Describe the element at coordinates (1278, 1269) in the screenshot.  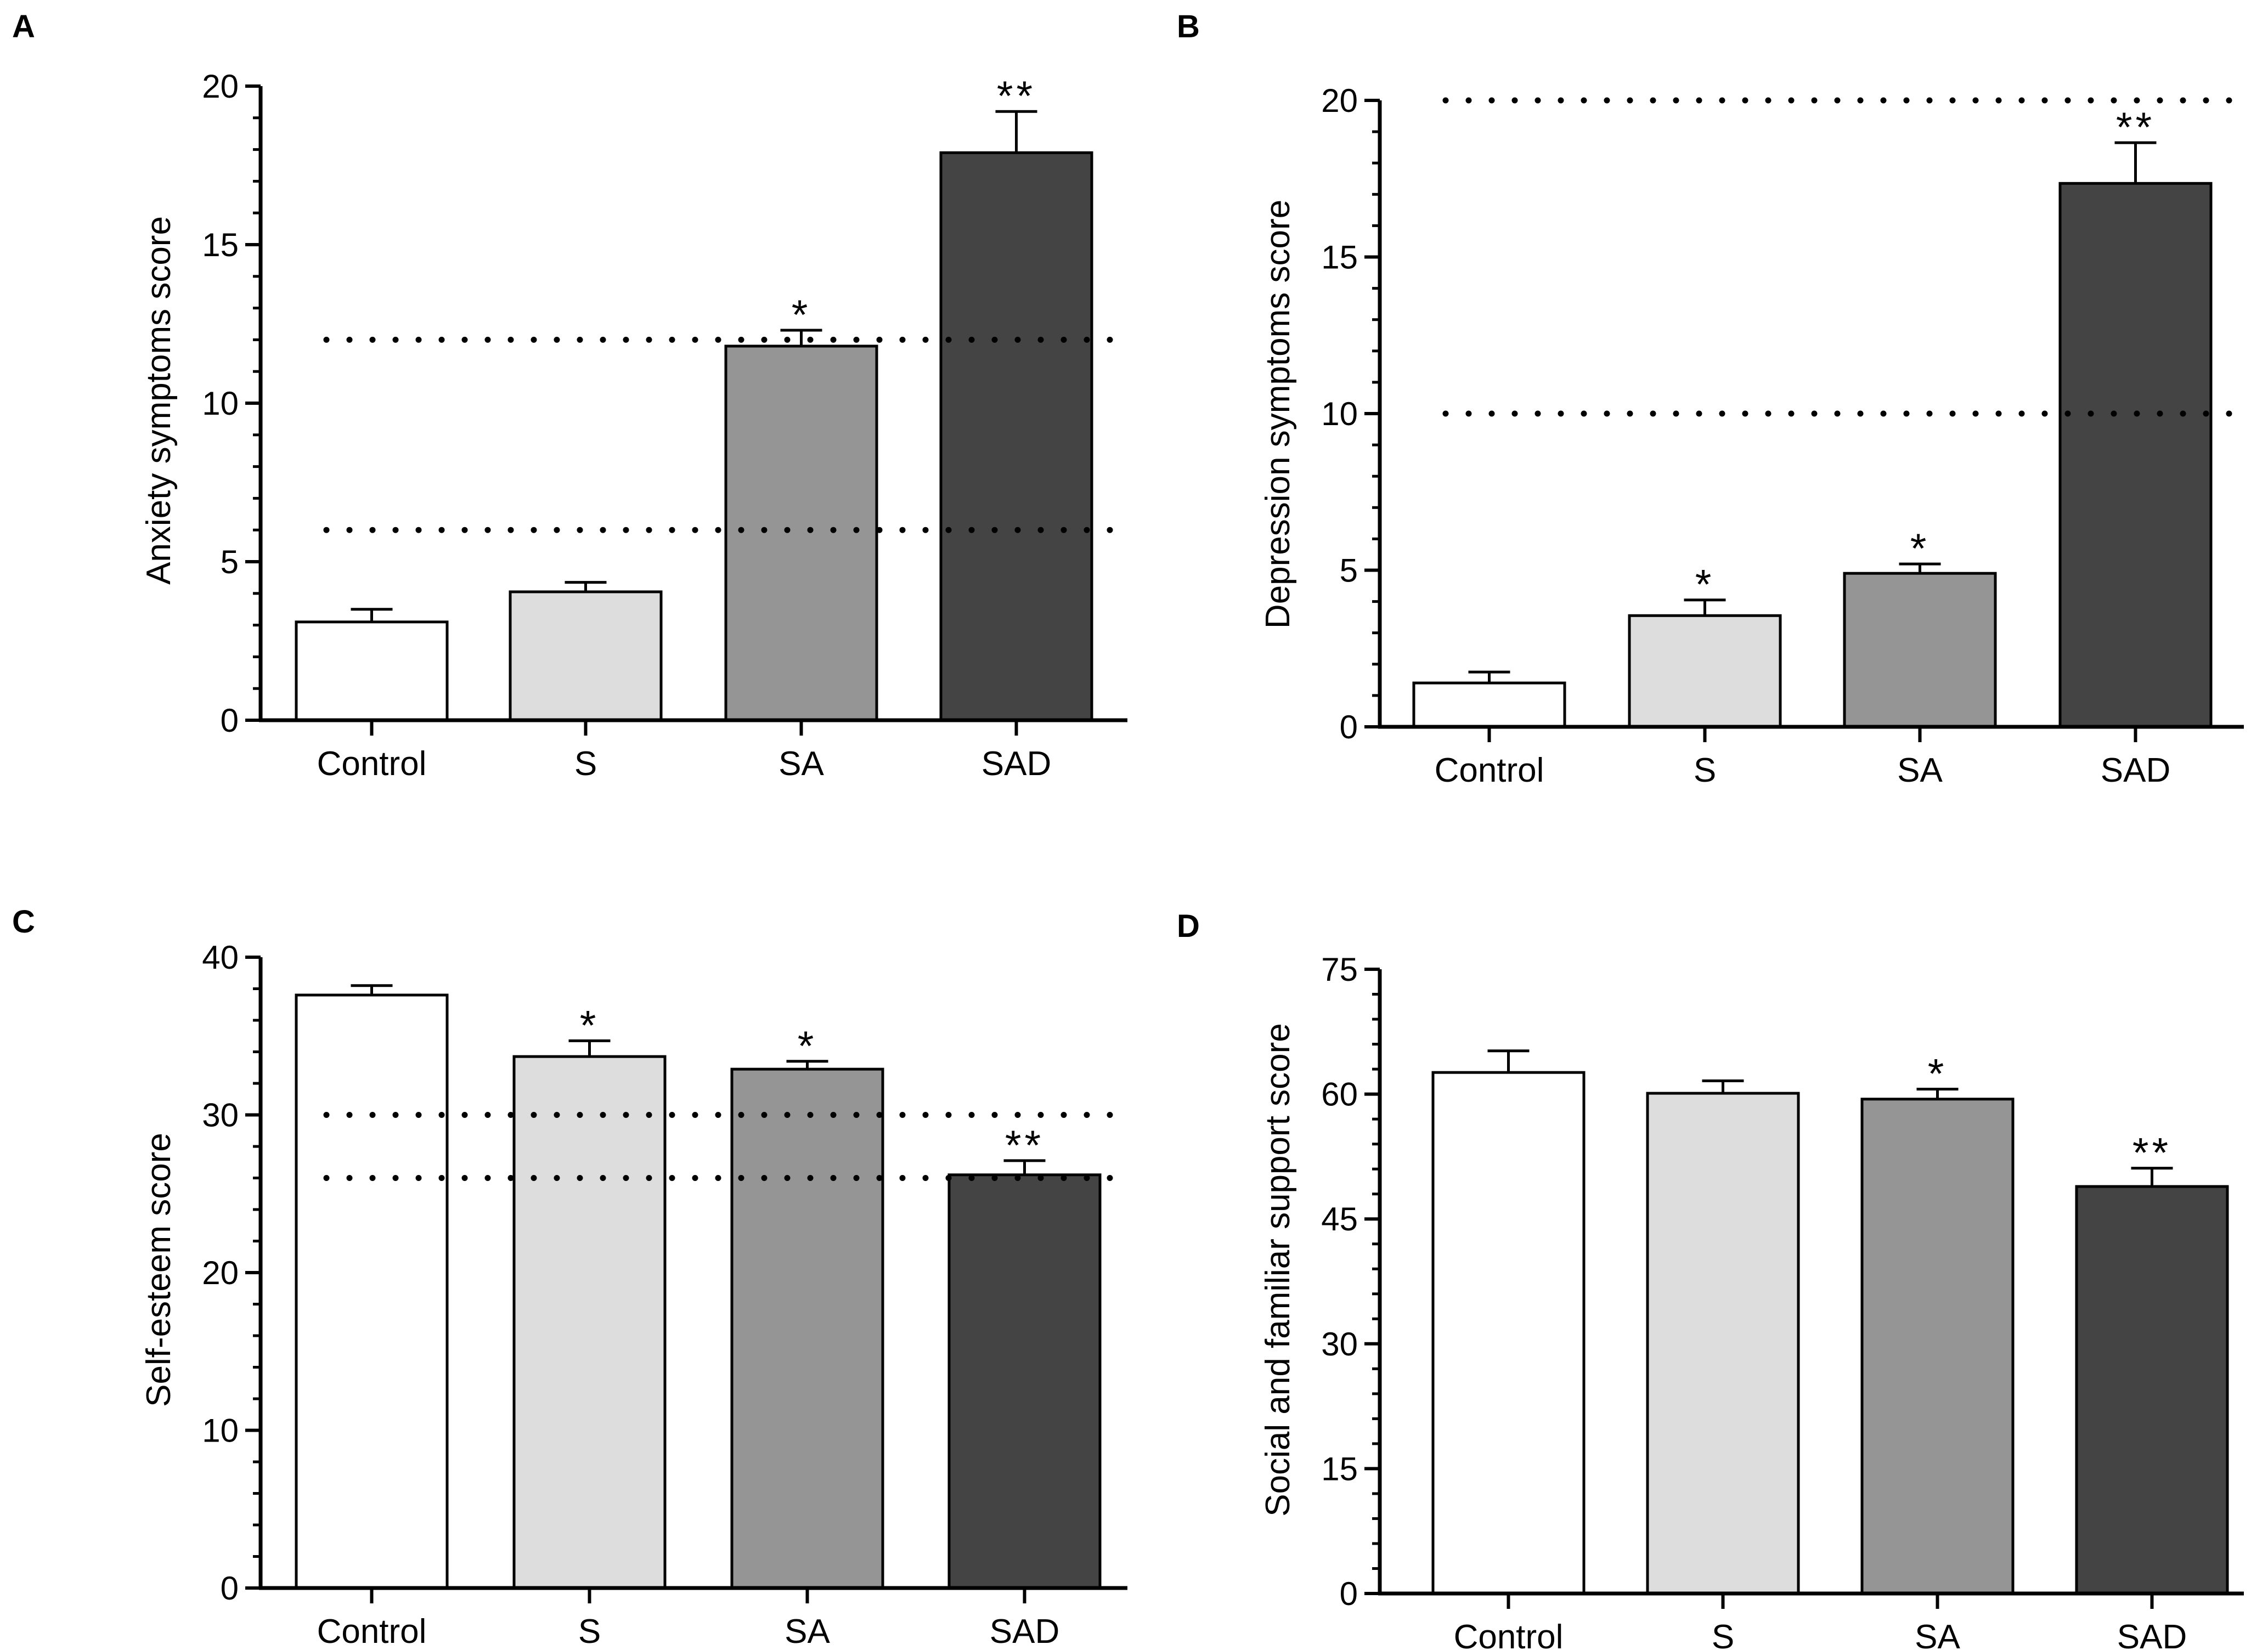
I see `y-axis-label: Social and familiar support score` at that location.